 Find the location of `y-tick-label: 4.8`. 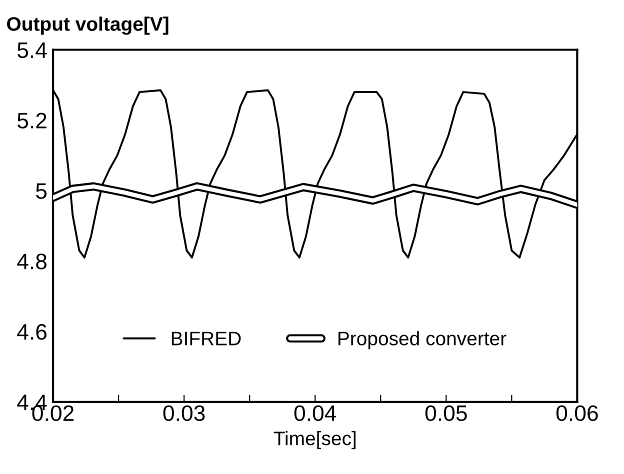

y-tick-label: 4.8 is located at coordinates (32, 262).